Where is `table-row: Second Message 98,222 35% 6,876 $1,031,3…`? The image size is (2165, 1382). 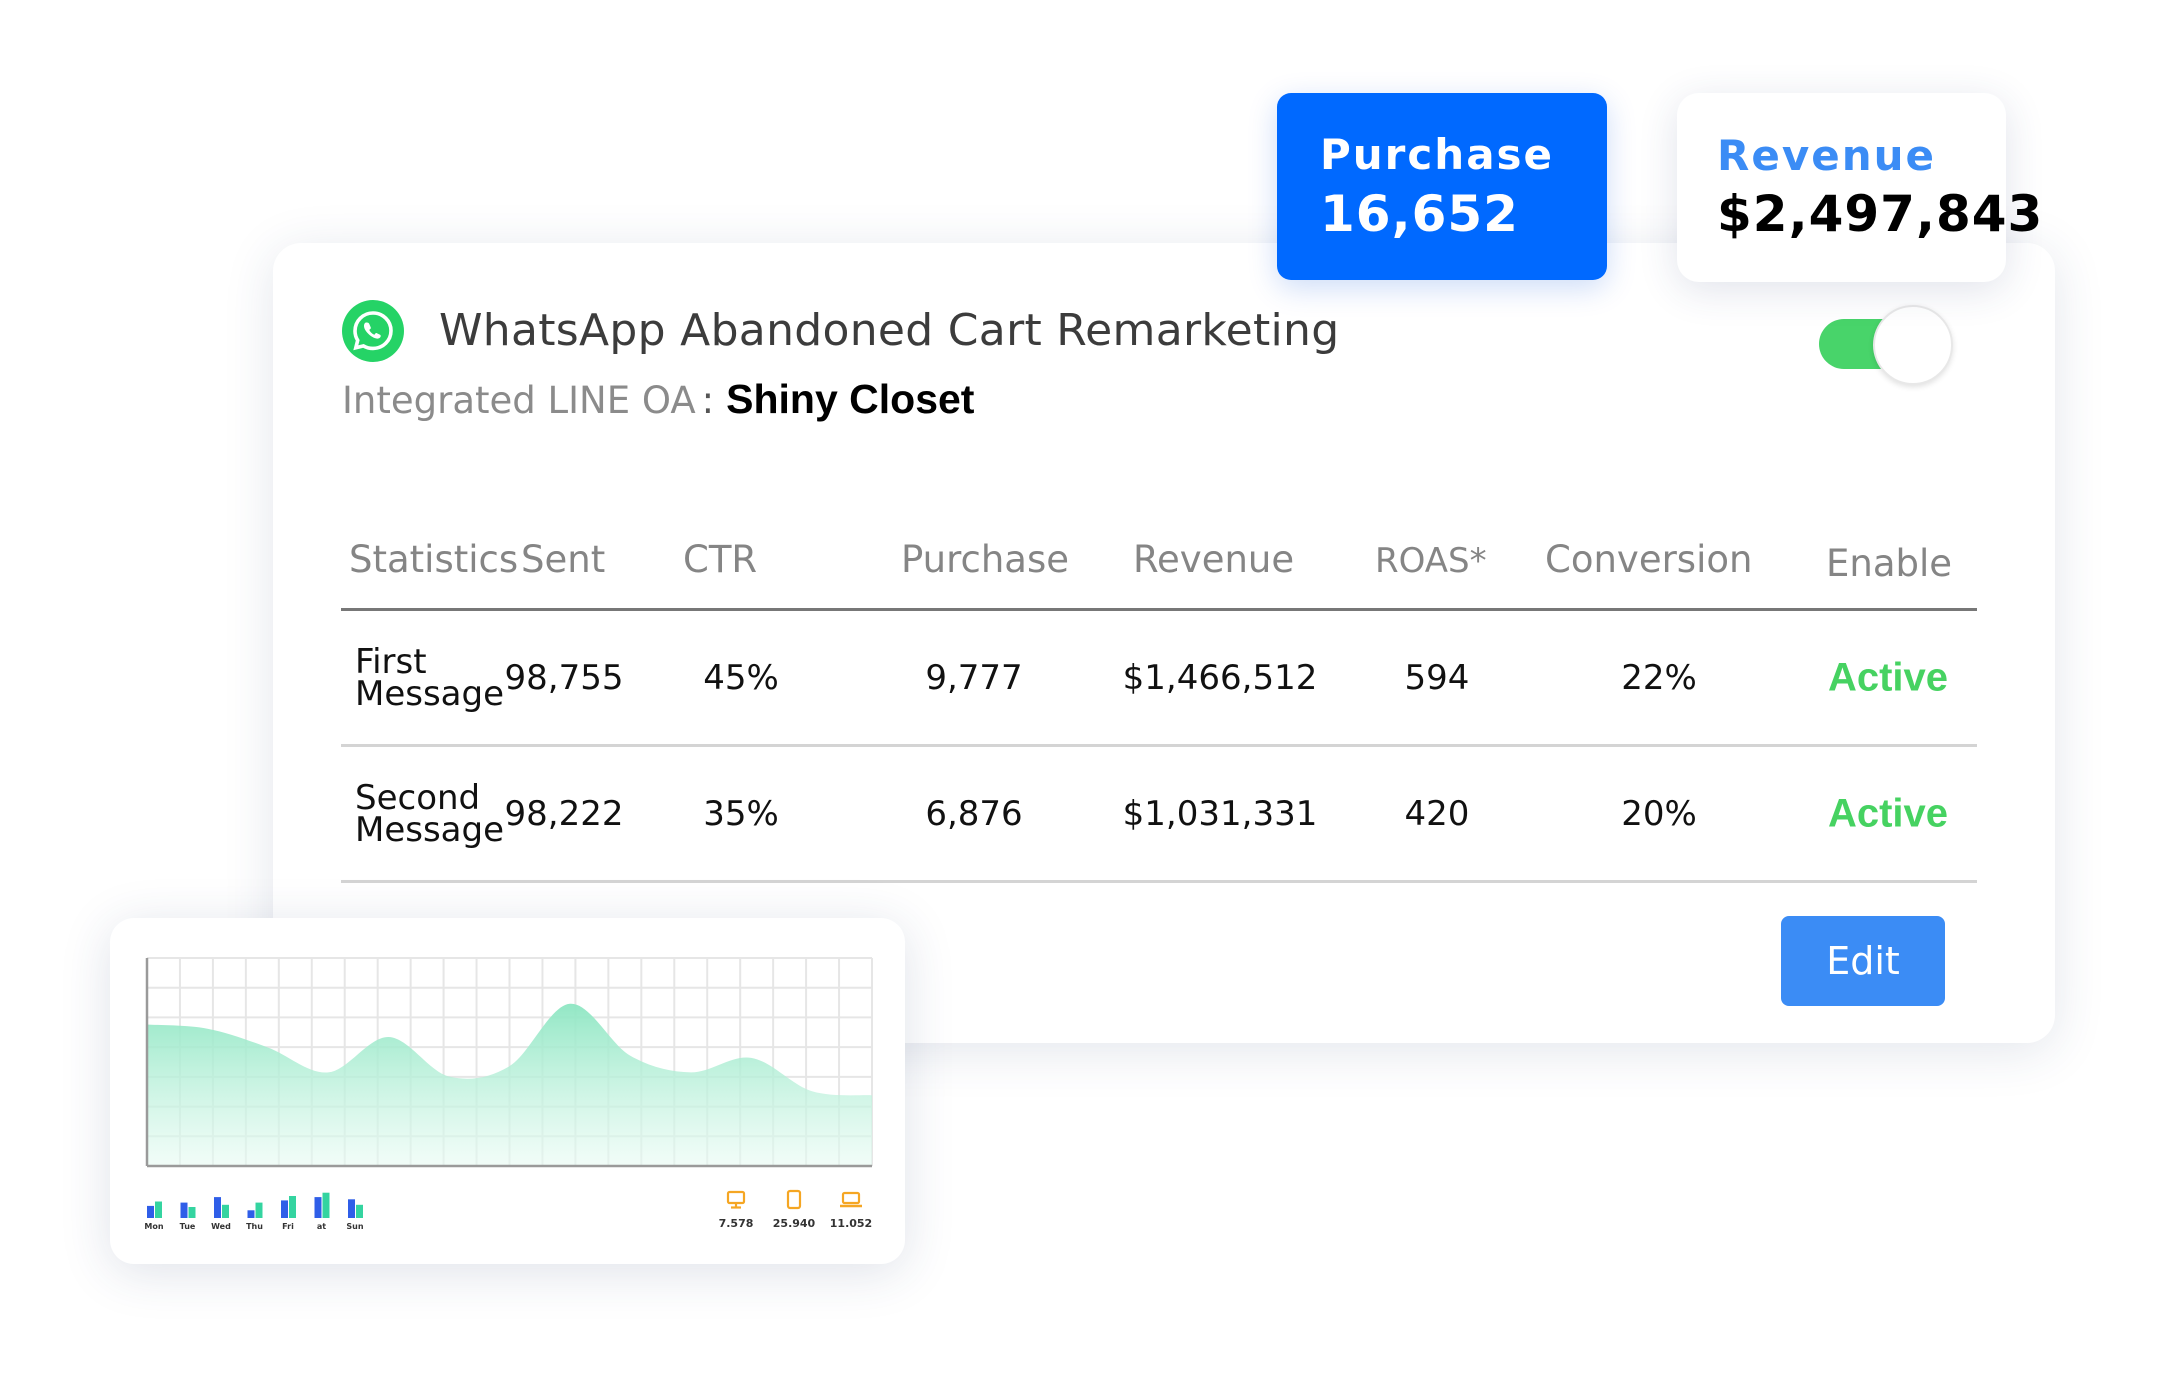 table-row: Second Message 98,222 35% 6,876 $1,031,3… is located at coordinates (1159, 815).